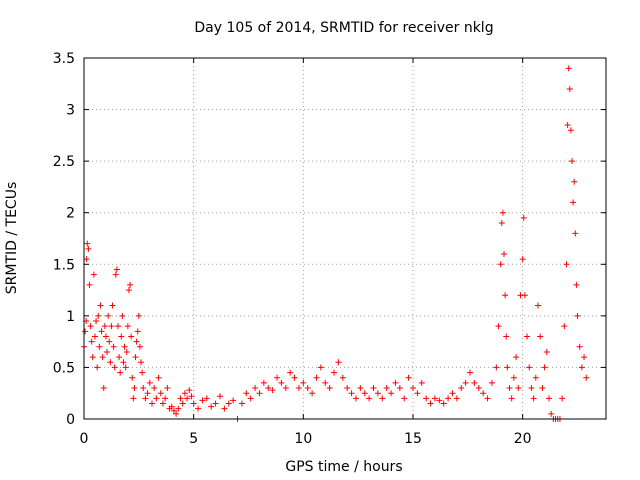 This screenshot has height=480, width=640. I want to click on x-tick-label: 0, so click(84, 439).